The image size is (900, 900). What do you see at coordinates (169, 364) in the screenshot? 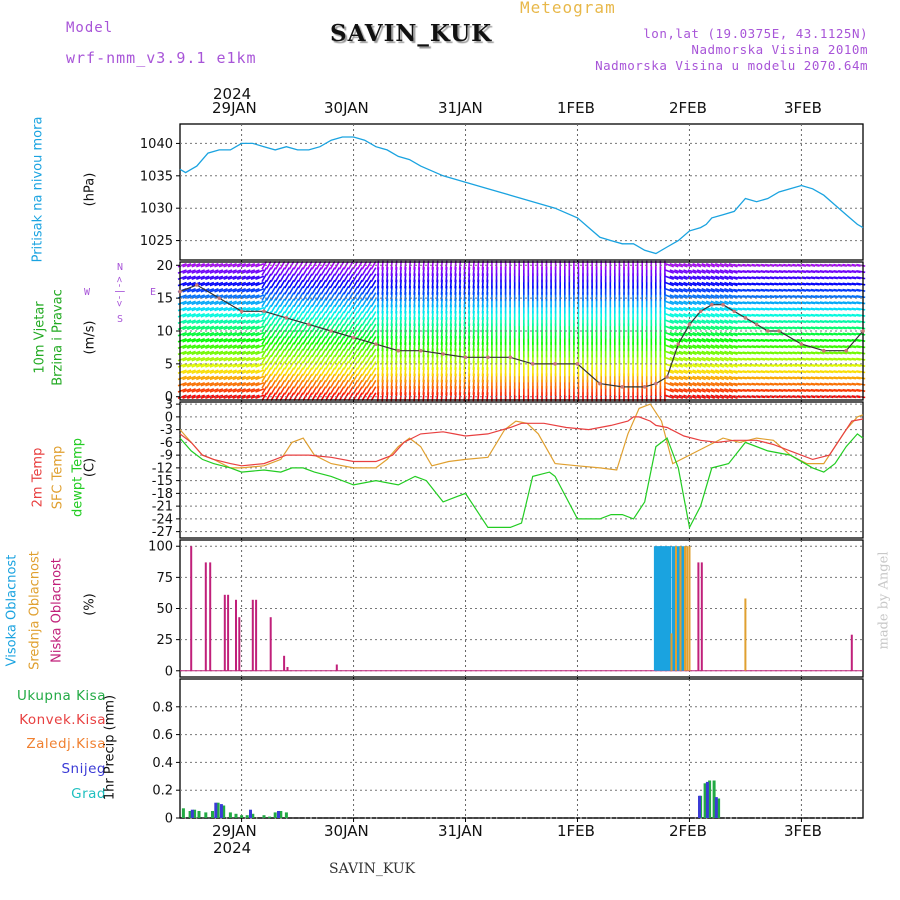
I see `y-tick-label: 5` at bounding box center [169, 364].